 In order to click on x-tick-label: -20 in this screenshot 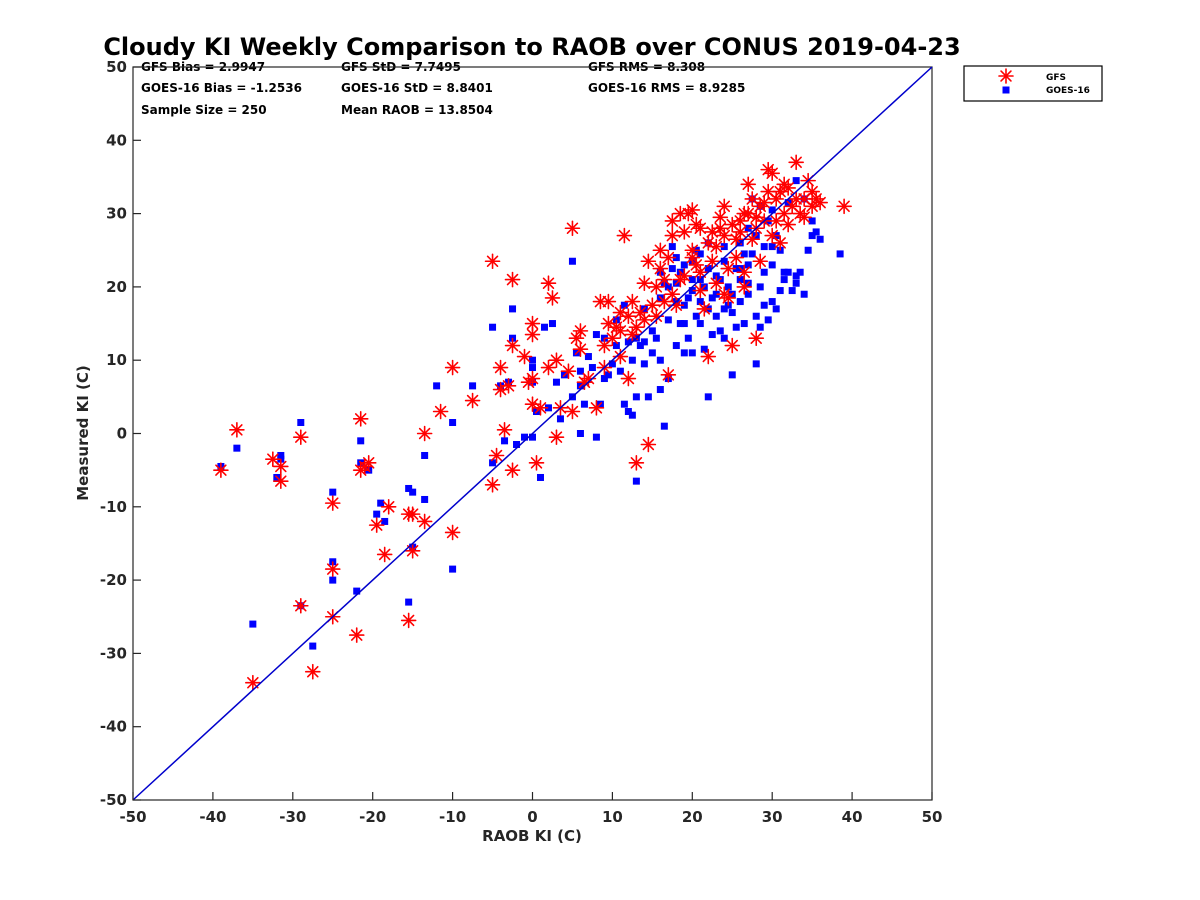, I will do `click(372, 817)`.